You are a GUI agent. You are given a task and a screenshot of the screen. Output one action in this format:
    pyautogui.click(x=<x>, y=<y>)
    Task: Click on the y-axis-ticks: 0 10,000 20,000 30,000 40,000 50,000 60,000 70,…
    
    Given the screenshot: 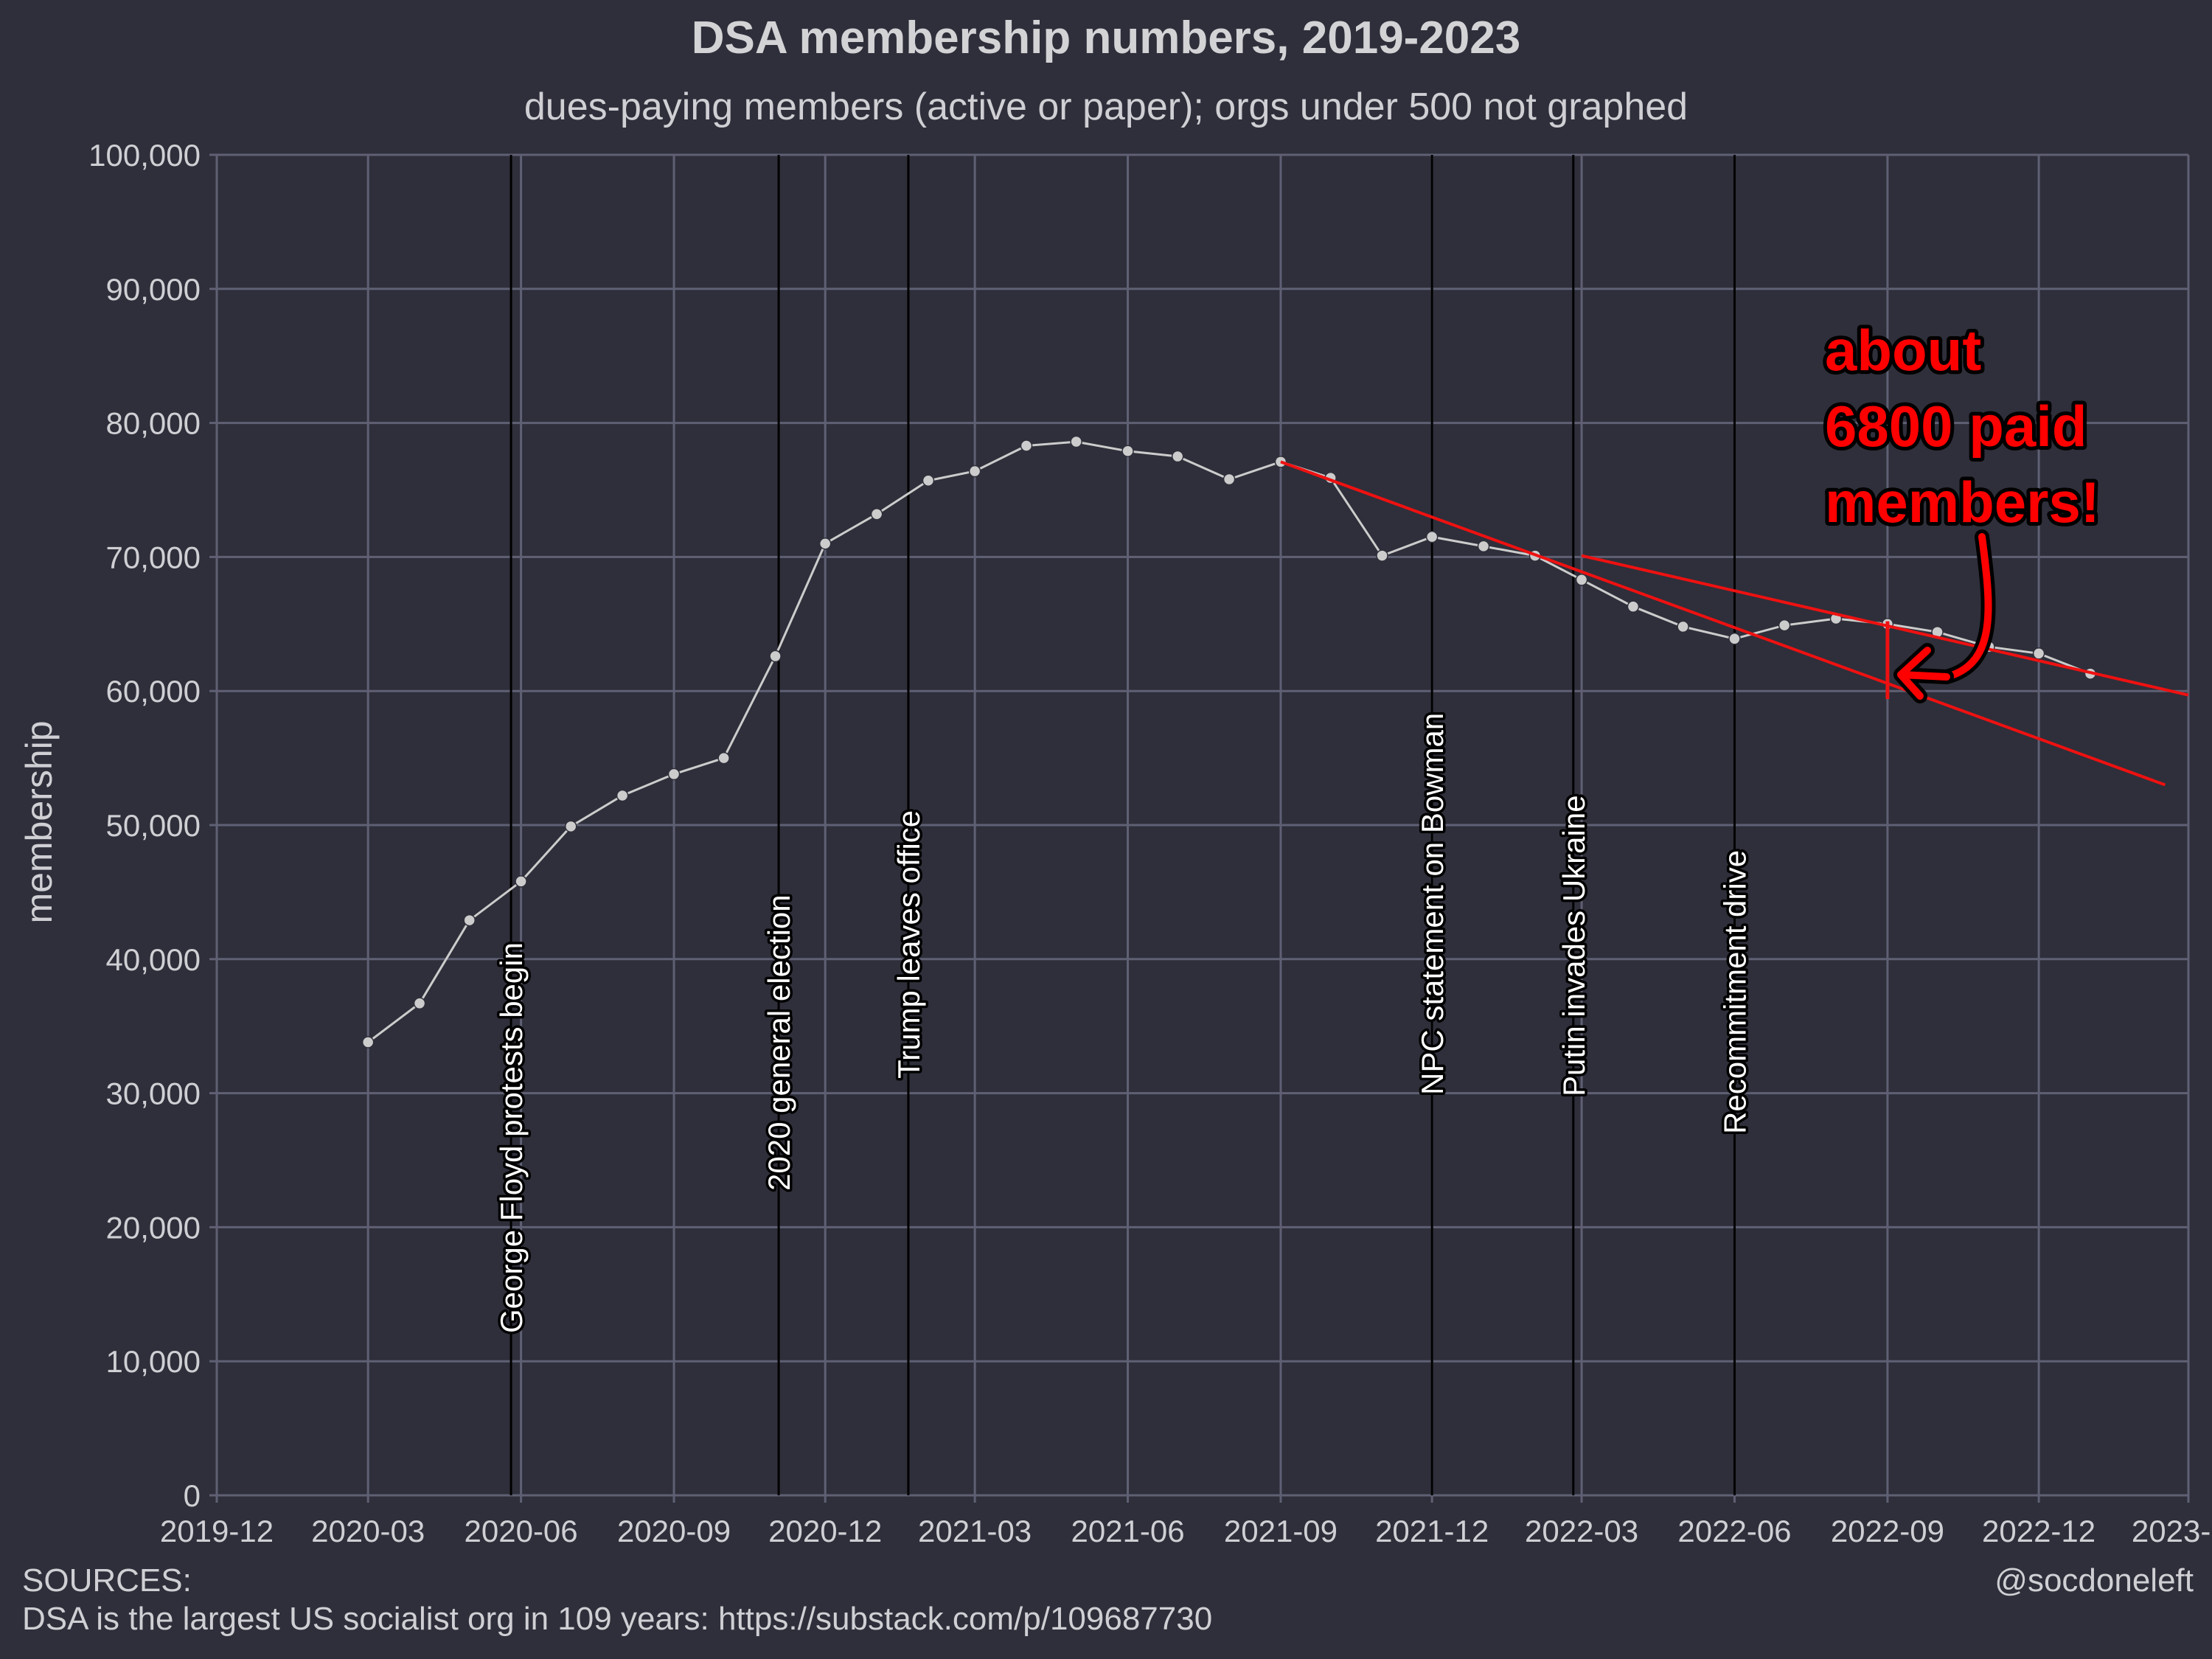 What is the action you would take?
    pyautogui.click(x=144, y=825)
    